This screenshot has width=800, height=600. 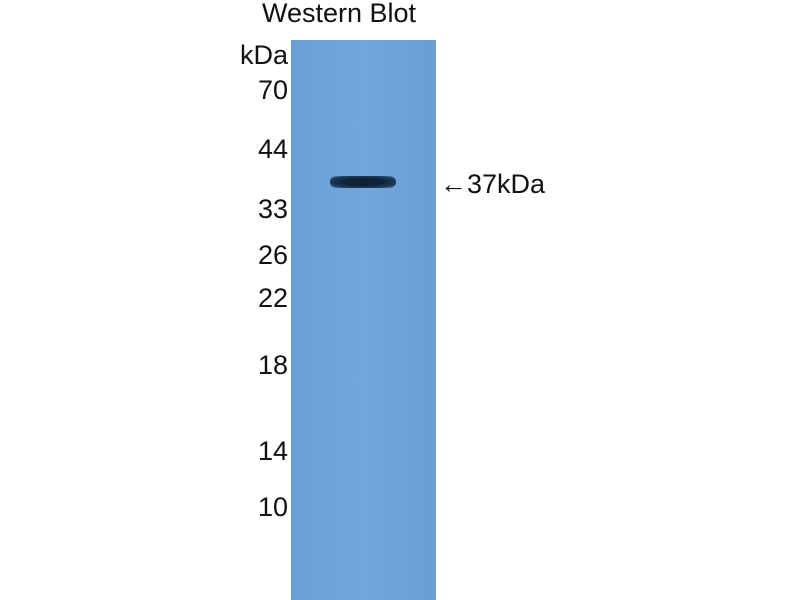 What do you see at coordinates (363, 182) in the screenshot?
I see `protein-band` at bounding box center [363, 182].